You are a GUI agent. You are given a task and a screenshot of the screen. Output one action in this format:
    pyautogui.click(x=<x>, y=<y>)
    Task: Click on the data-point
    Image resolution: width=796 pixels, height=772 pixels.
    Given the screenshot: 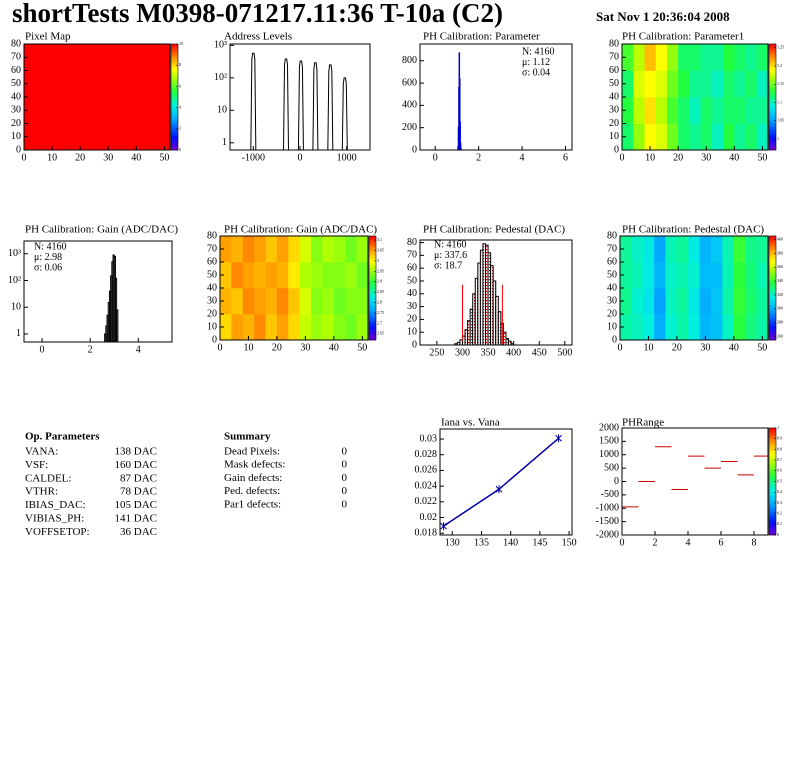 What is the action you would take?
    pyautogui.click(x=558, y=438)
    